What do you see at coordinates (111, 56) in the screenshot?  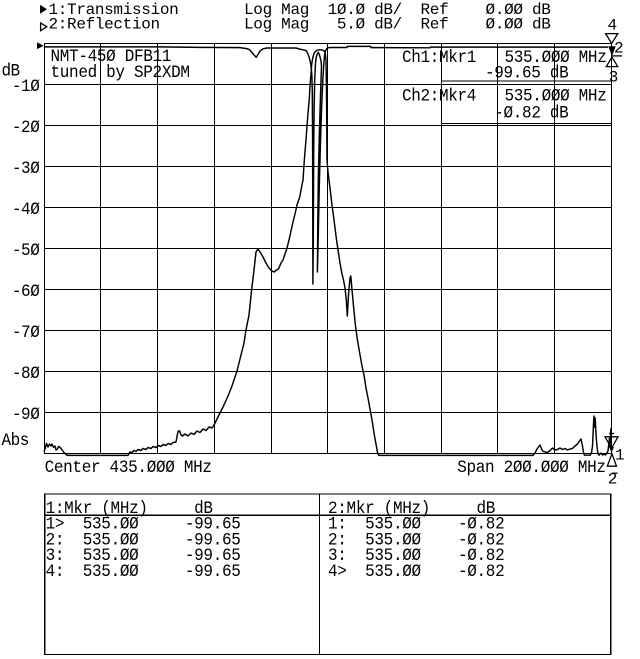 I see `svg-text: NMT-45Ø DFB11` at bounding box center [111, 56].